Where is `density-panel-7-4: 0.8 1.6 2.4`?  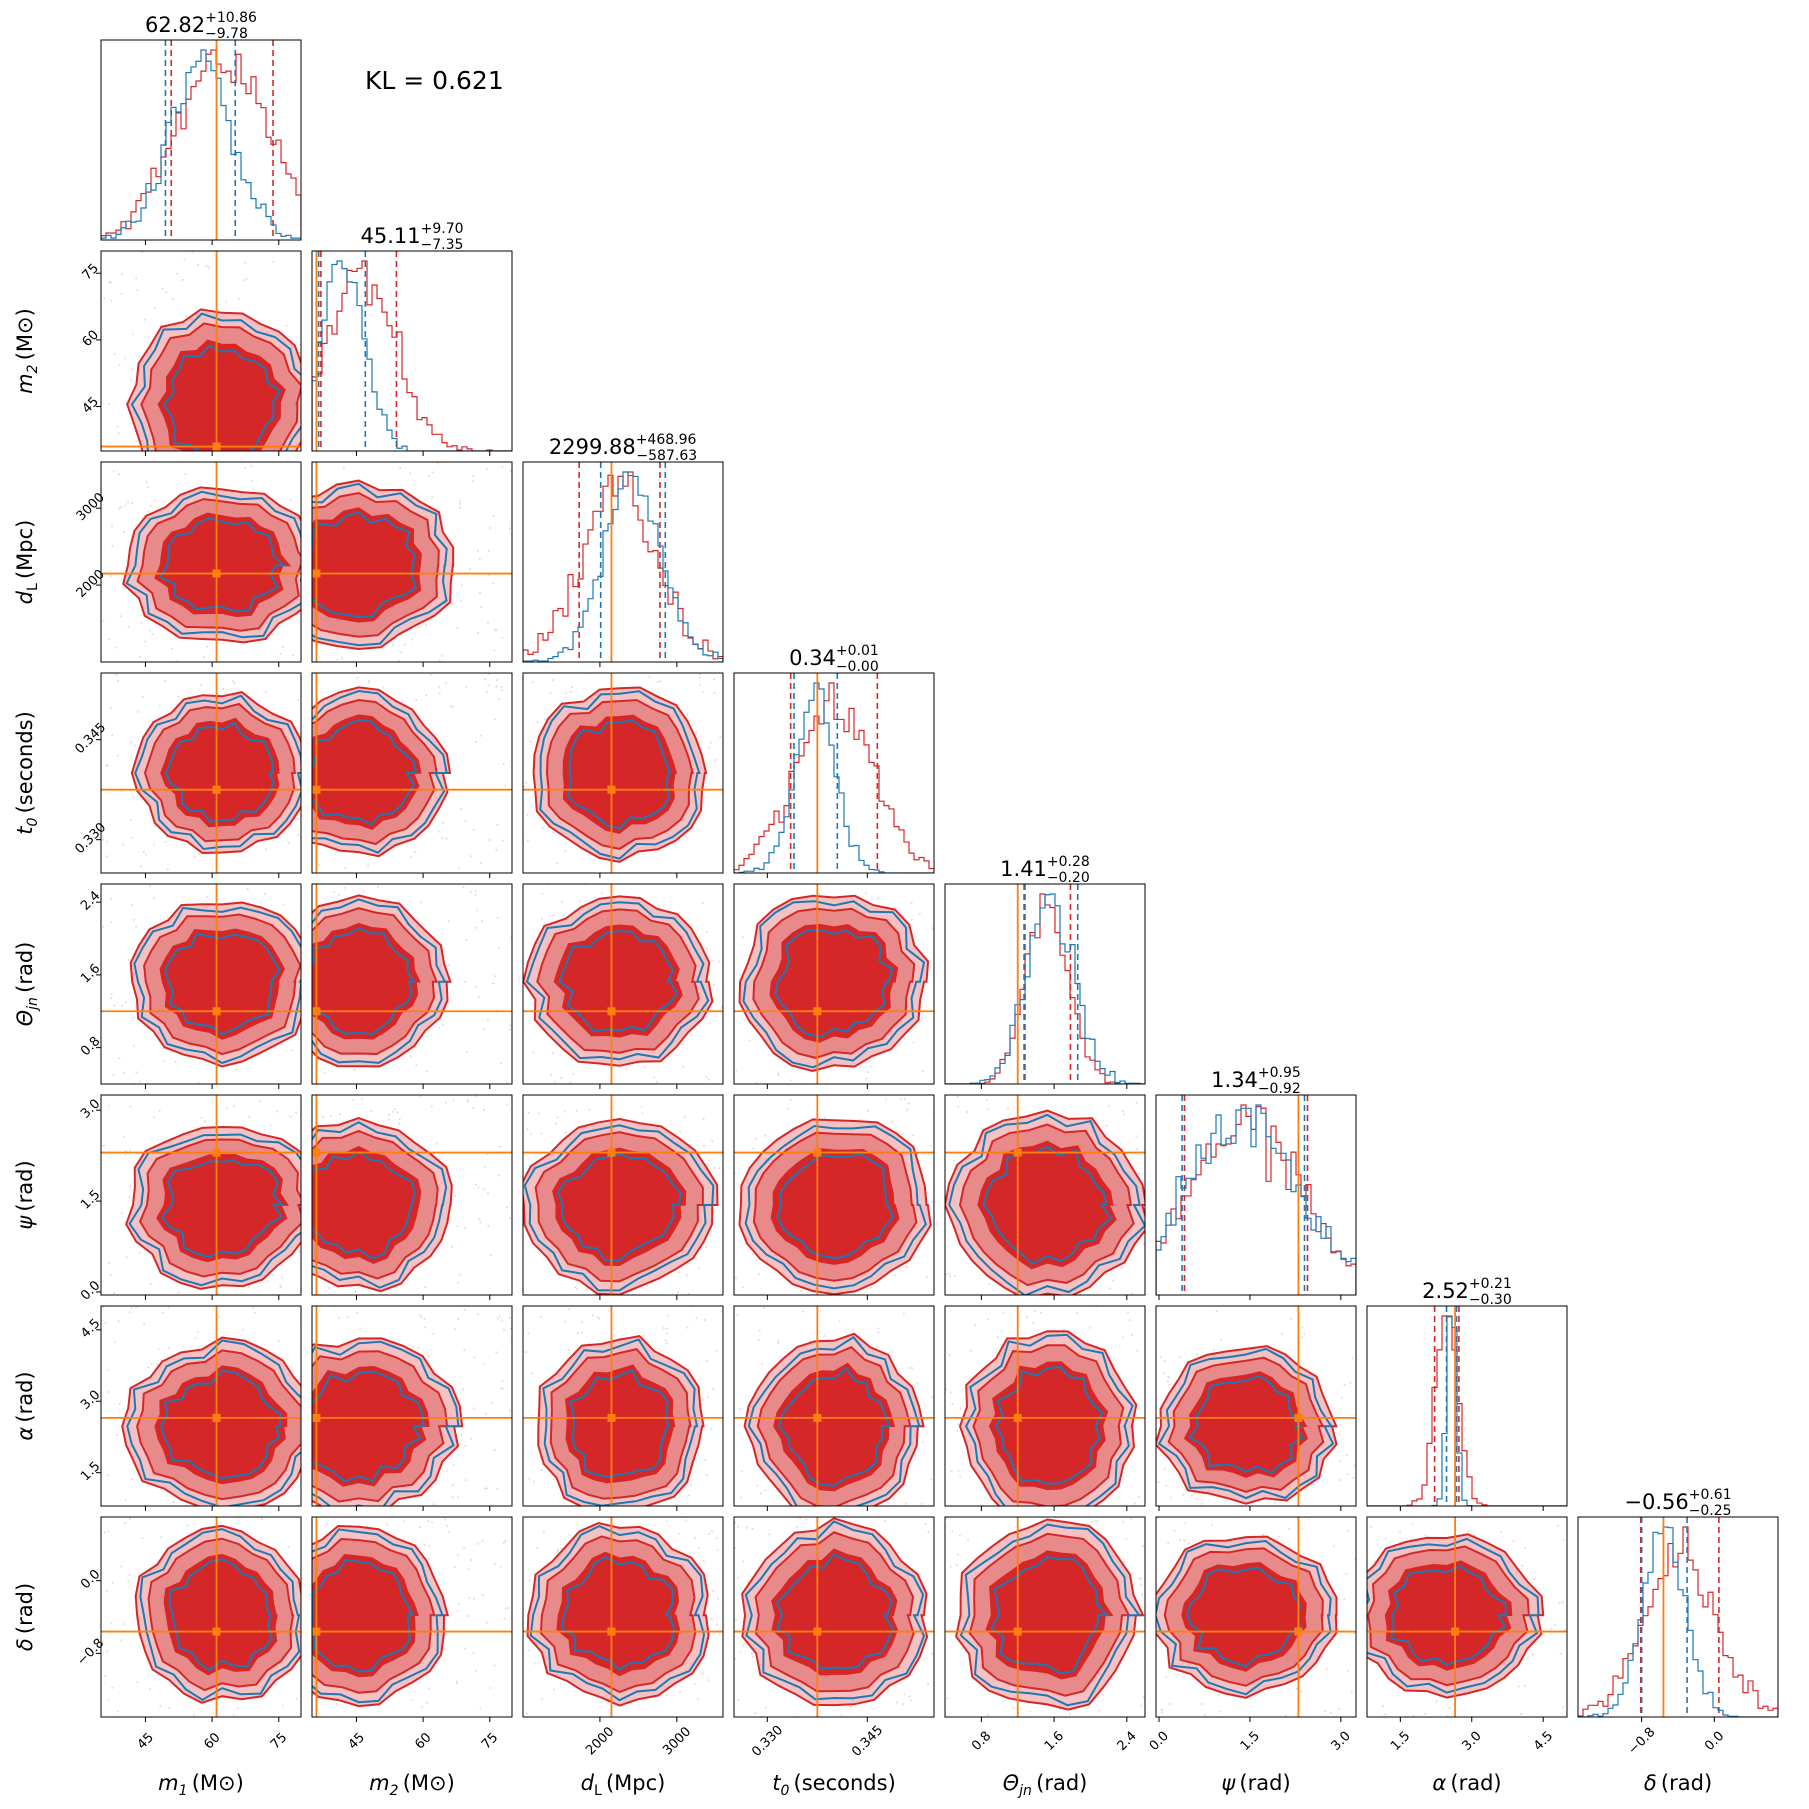 density-panel-7-4: 0.8 1.6 2.4 is located at coordinates (1045, 1635).